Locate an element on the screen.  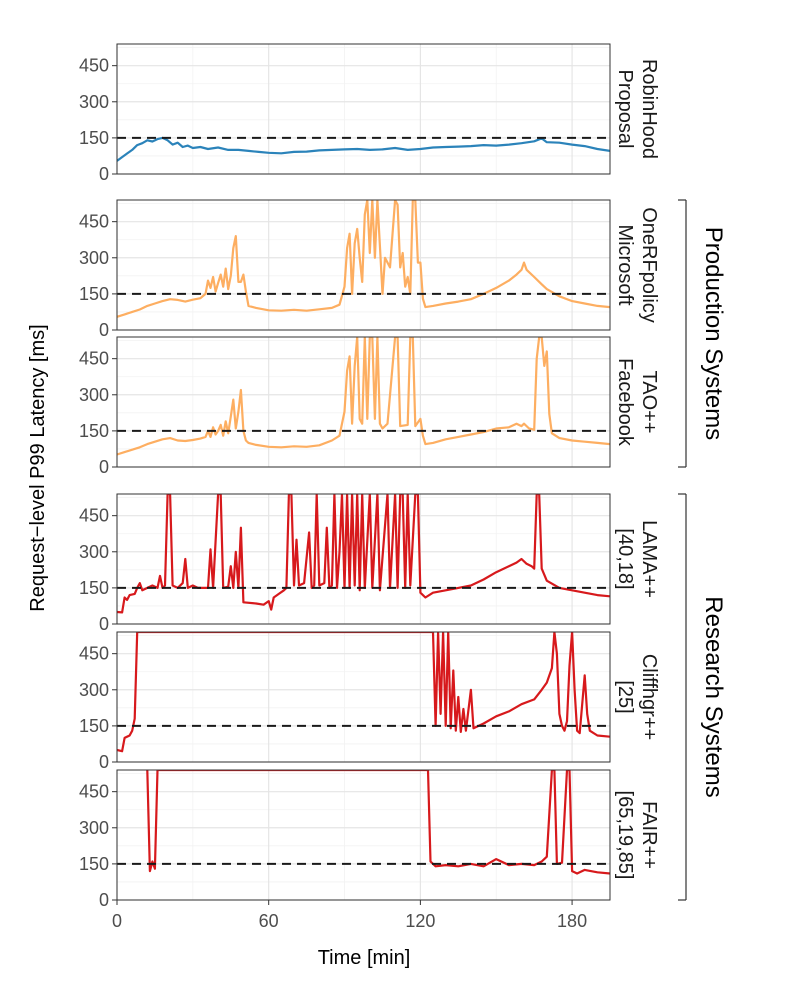
panel-label-line: Microsoft is located at coordinates (625, 265).